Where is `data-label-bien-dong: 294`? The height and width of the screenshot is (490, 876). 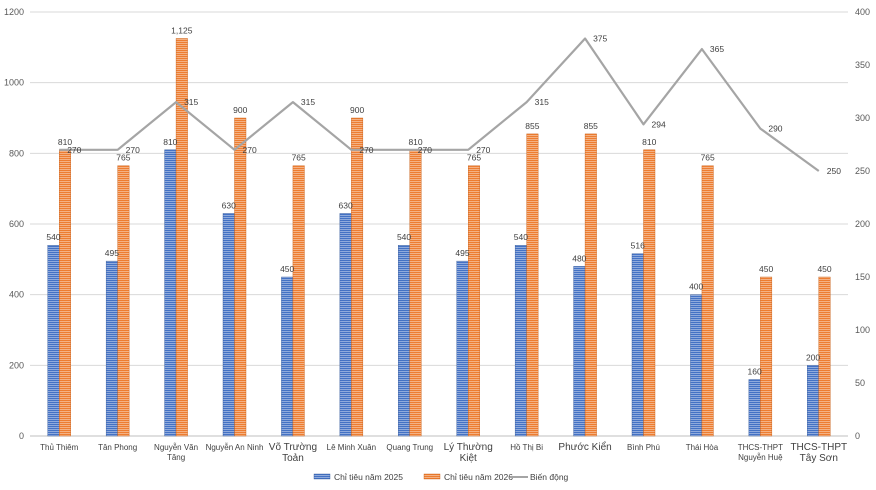 data-label-bien-dong: 294 is located at coordinates (659, 124).